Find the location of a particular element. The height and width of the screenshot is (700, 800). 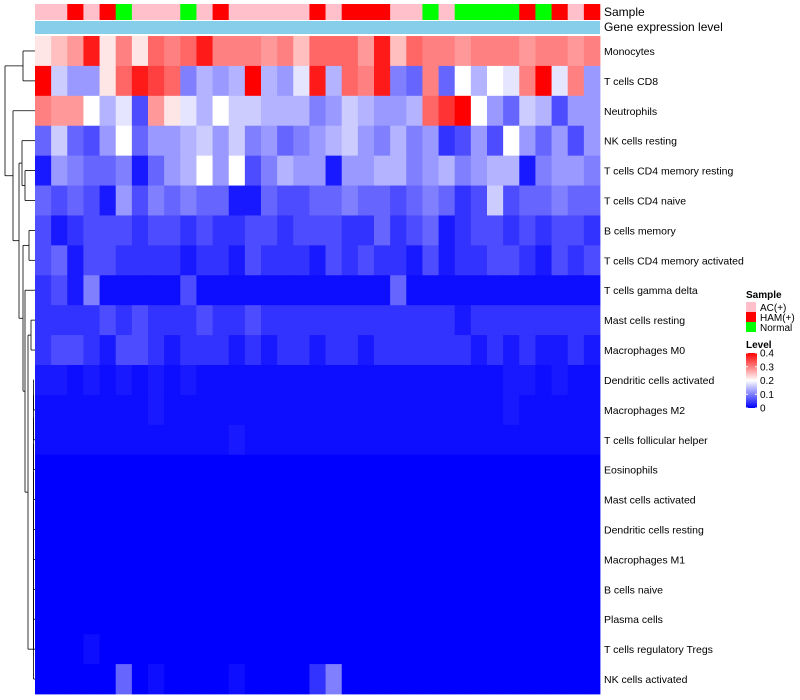

row-dendrogram is located at coordinates (19, 365).